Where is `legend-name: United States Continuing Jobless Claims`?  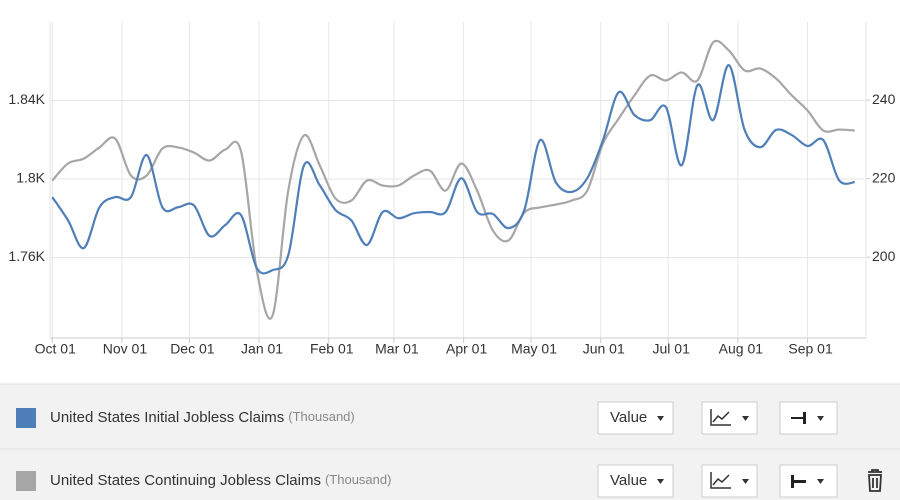 legend-name: United States Continuing Jobless Claims is located at coordinates (185, 480).